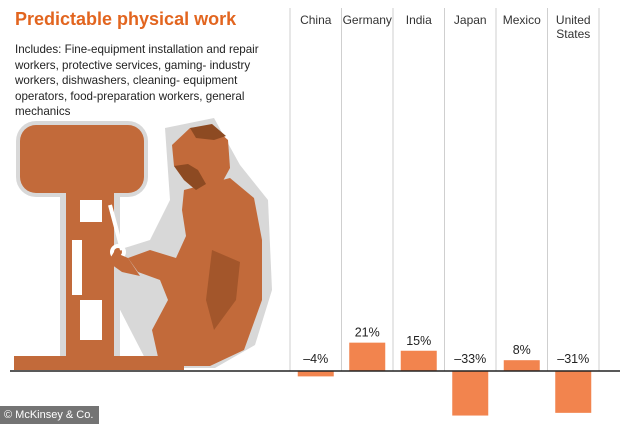 The height and width of the screenshot is (424, 630). Describe the element at coordinates (50, 415) in the screenshot. I see `copyright-credit: © McKinsey & Co.` at that location.